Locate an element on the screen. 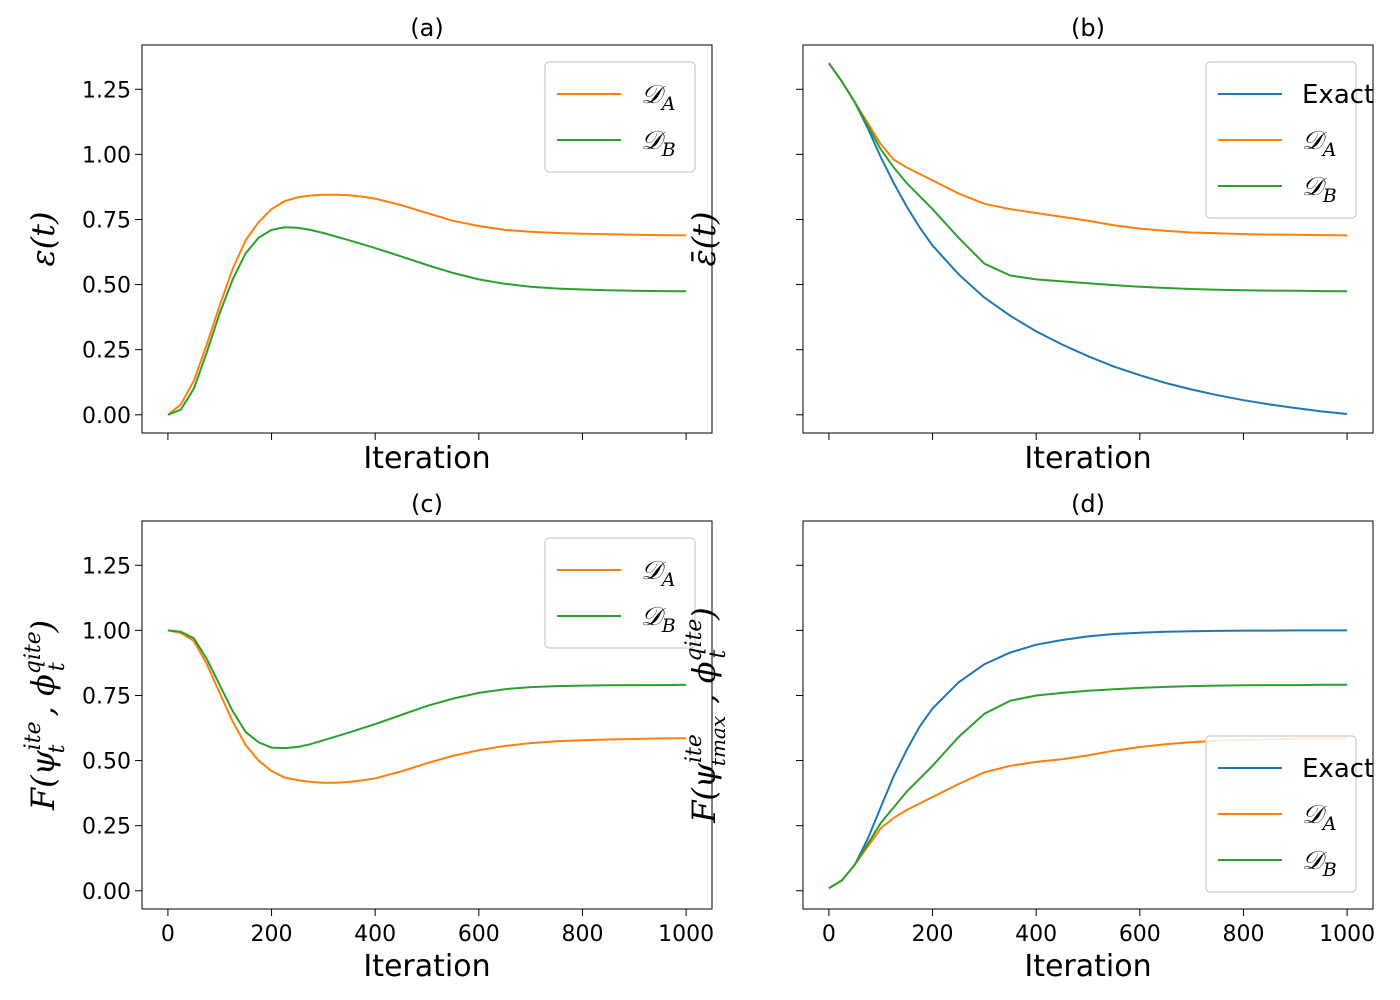 The height and width of the screenshot is (1000, 1400). chart-title: (b) is located at coordinates (1088, 28).